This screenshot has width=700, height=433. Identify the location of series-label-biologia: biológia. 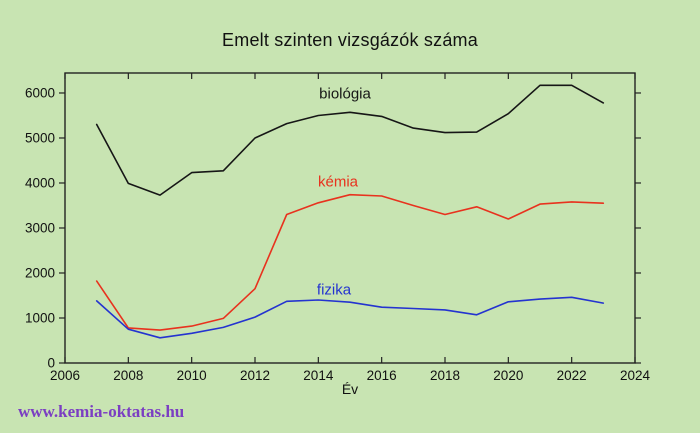
(345, 94).